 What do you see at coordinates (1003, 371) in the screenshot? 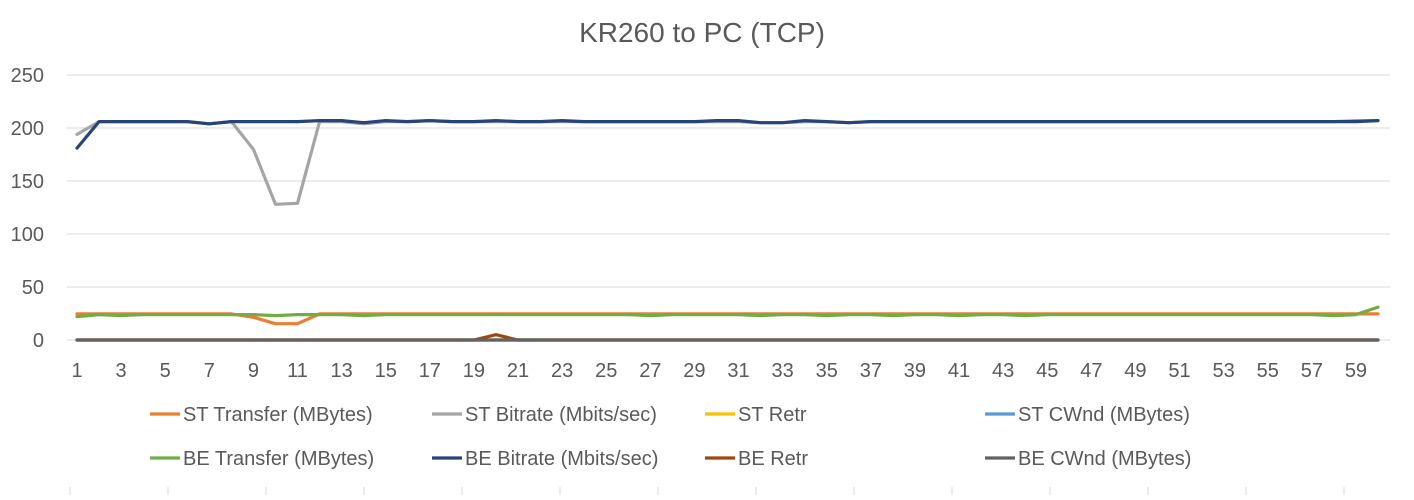
I see `x-tick-label: 43` at bounding box center [1003, 371].